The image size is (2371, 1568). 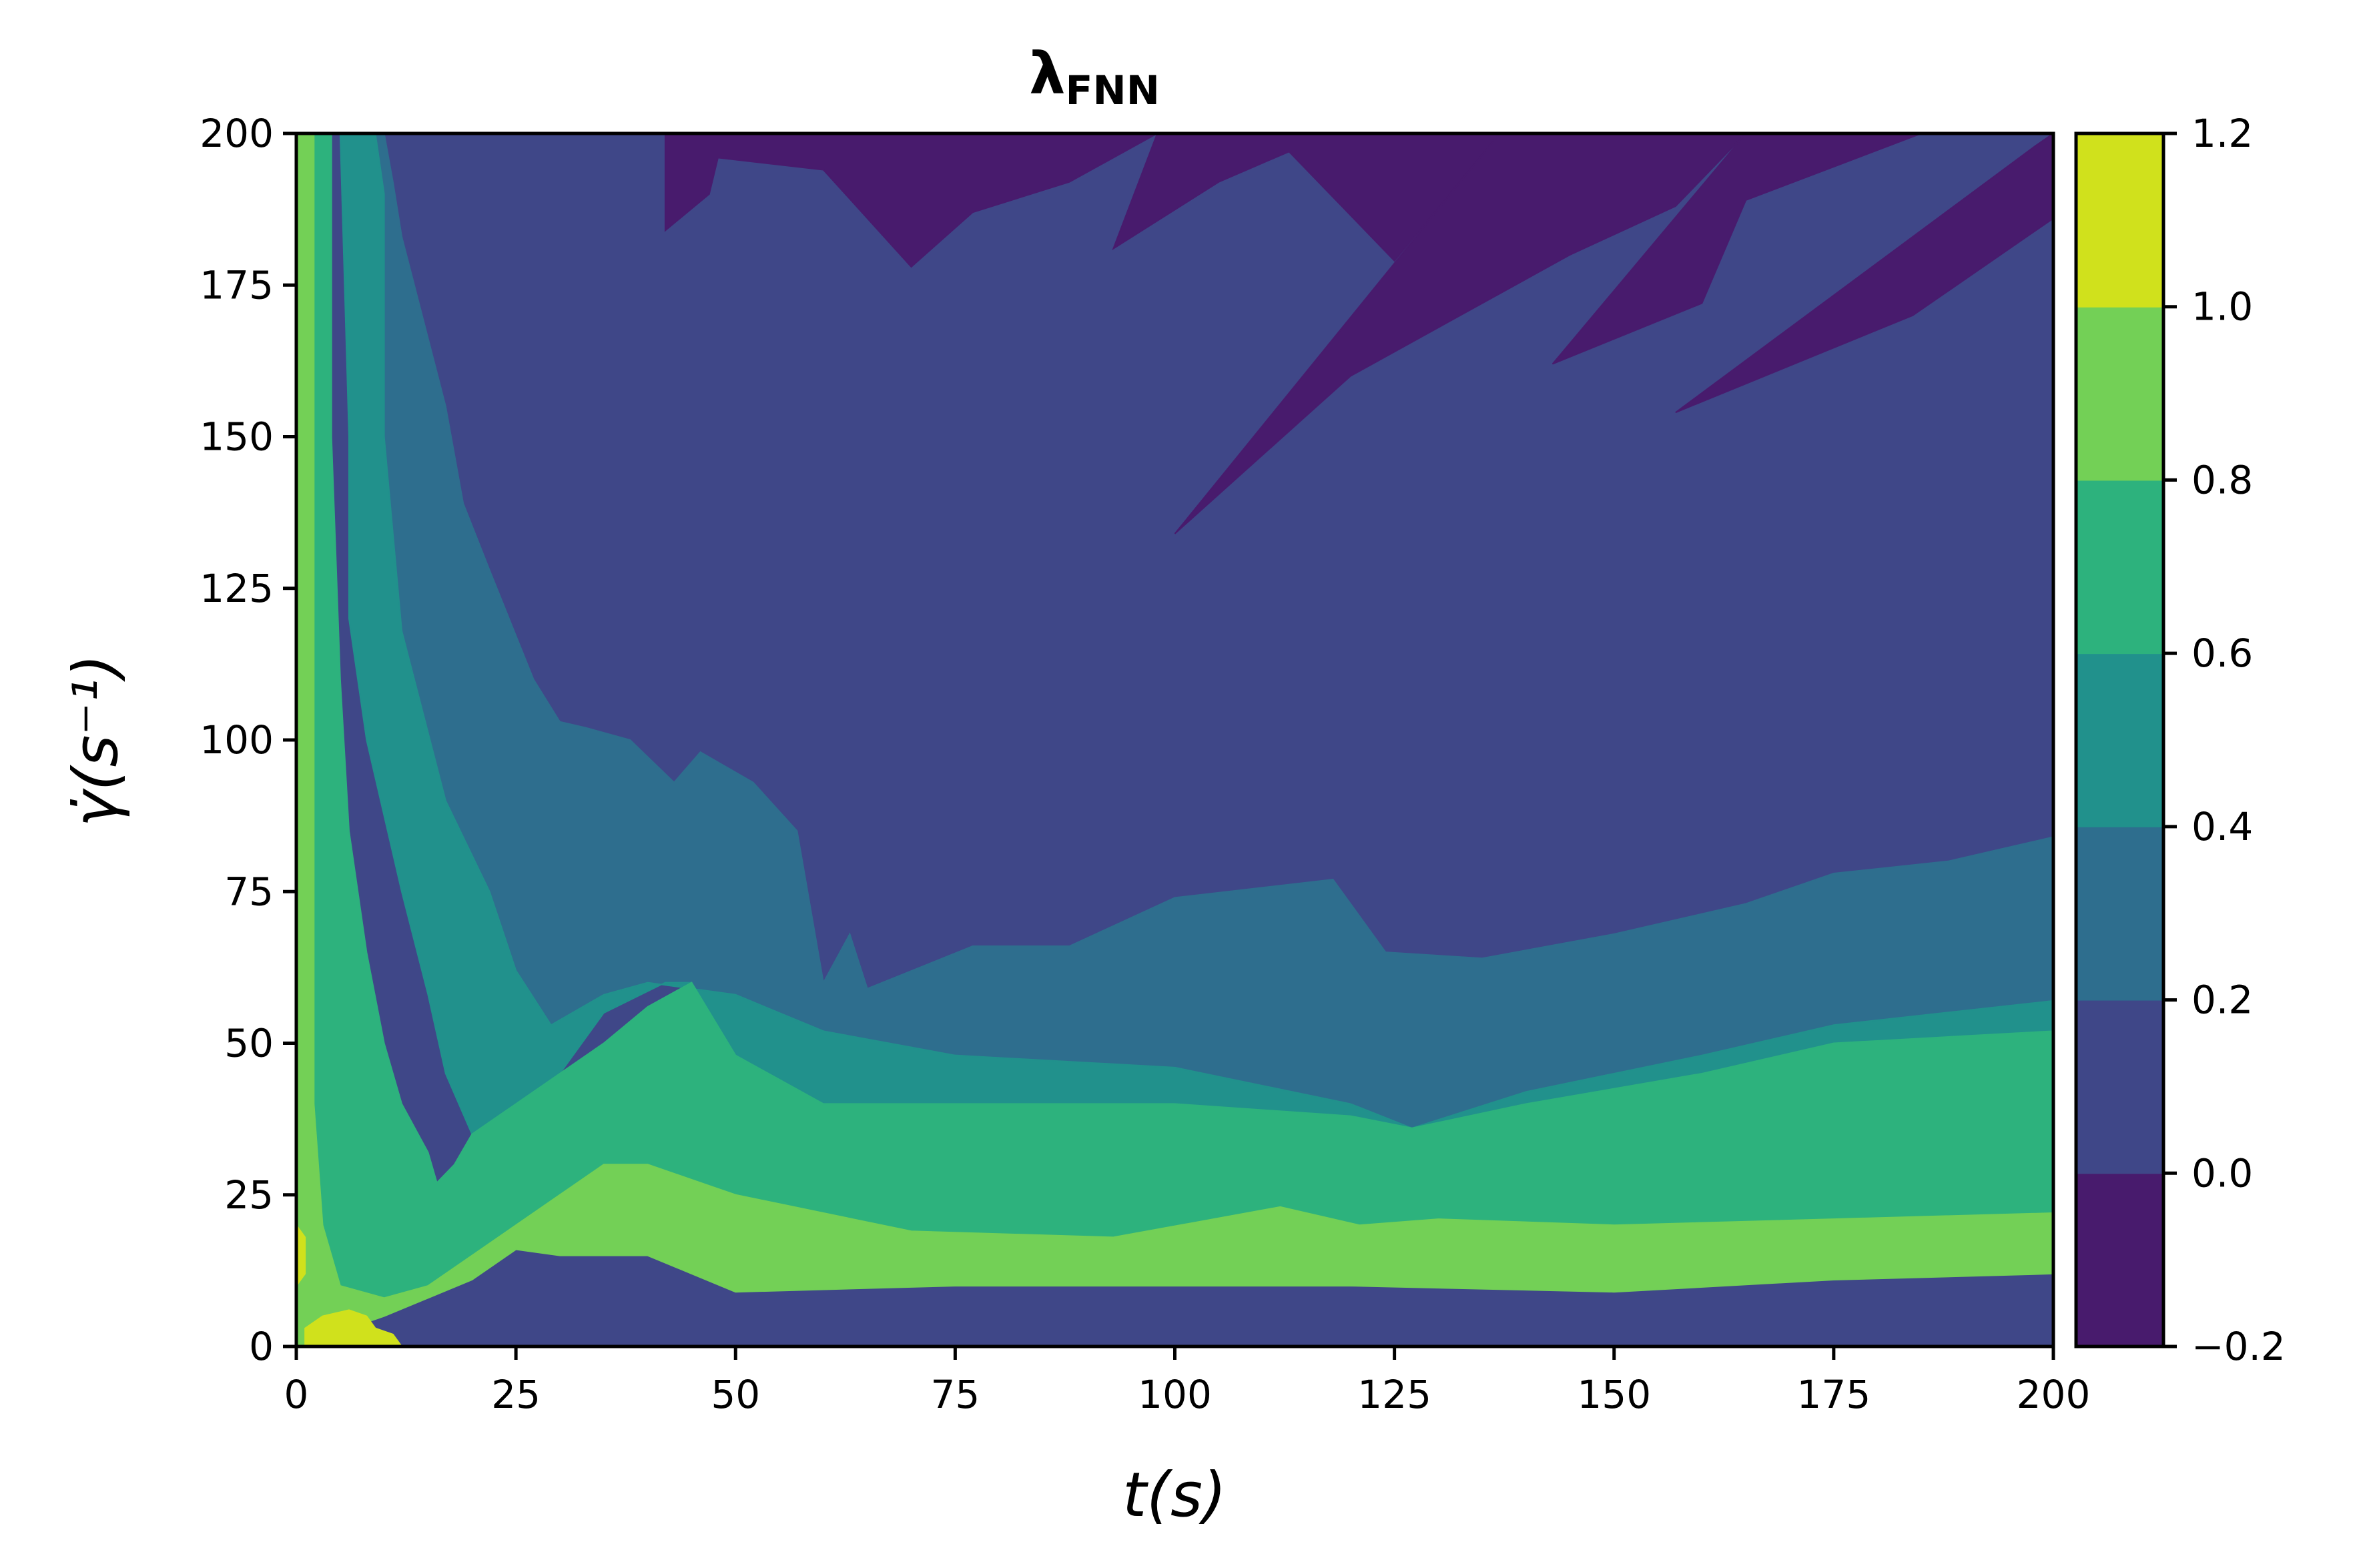 I want to click on colorbar-tick-label: −0.2, so click(x=2239, y=1346).